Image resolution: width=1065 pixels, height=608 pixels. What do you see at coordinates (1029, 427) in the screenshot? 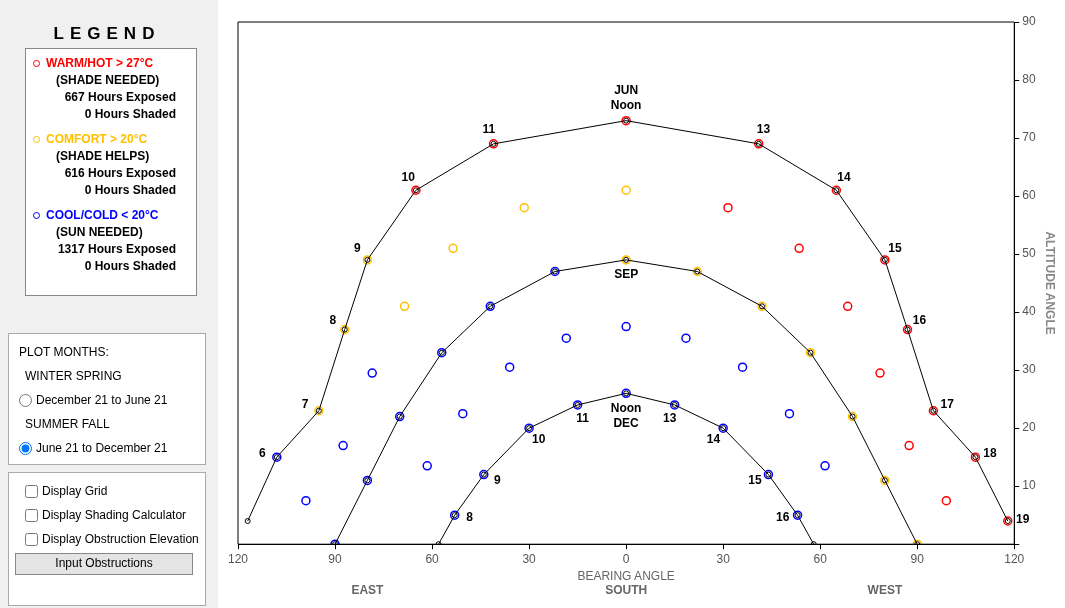
I see `y-tick-label: 20` at bounding box center [1029, 427].